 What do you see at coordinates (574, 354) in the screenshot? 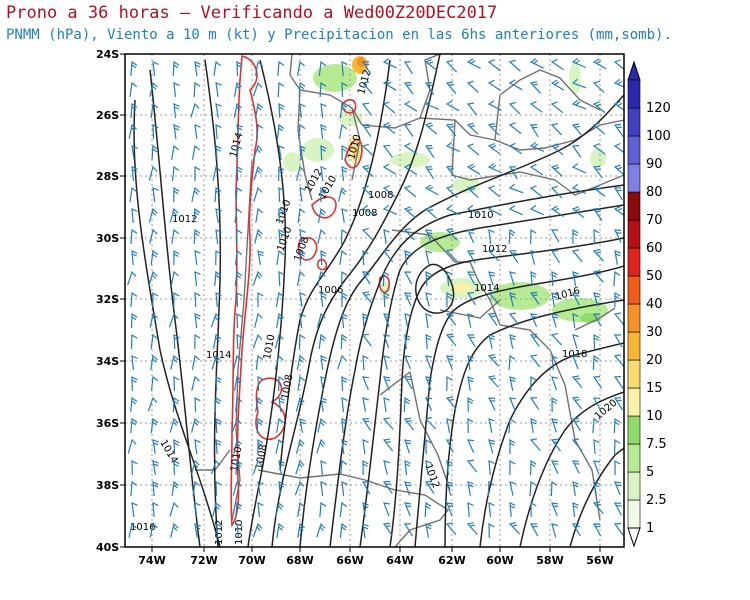
I see `isobar-label: 1018` at bounding box center [574, 354].